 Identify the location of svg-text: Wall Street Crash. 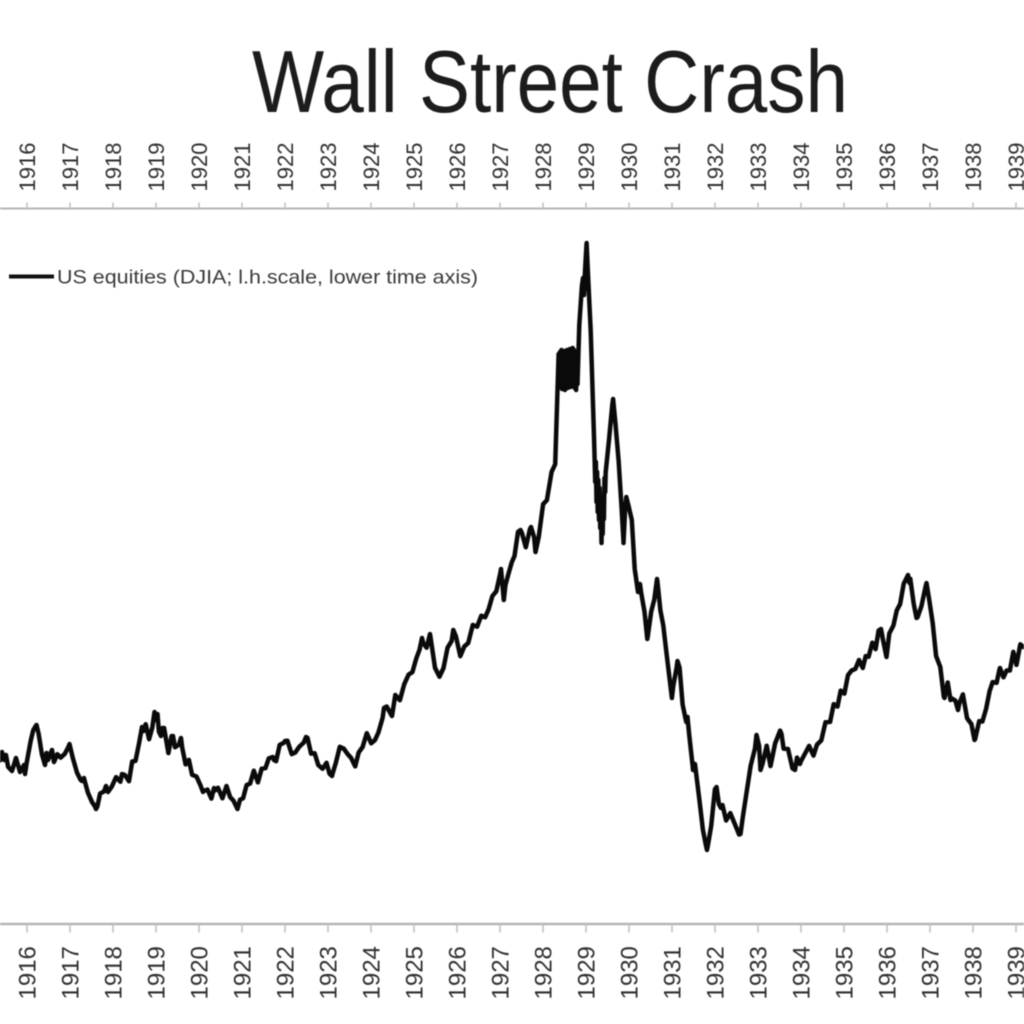
(550, 81).